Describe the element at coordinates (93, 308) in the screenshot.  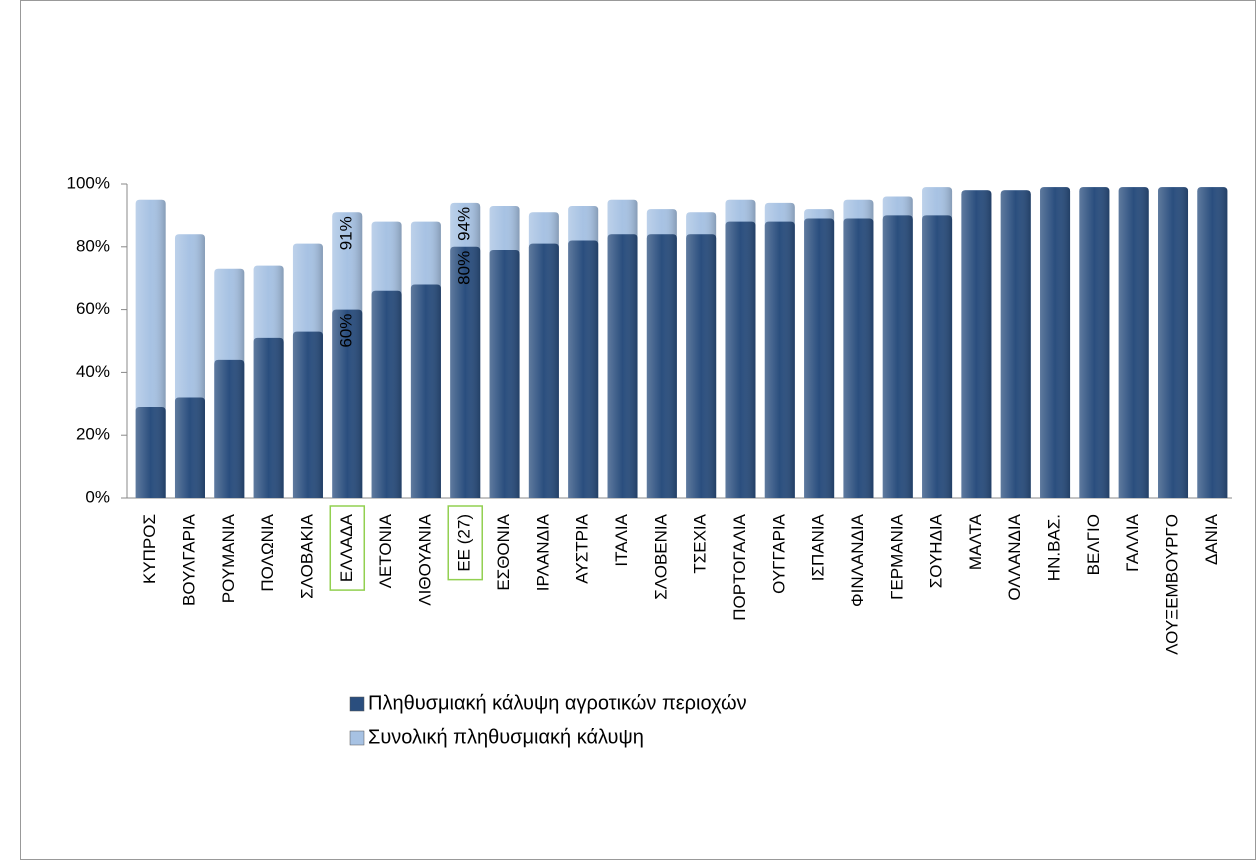
I see `y-tick-label: 60%` at that location.